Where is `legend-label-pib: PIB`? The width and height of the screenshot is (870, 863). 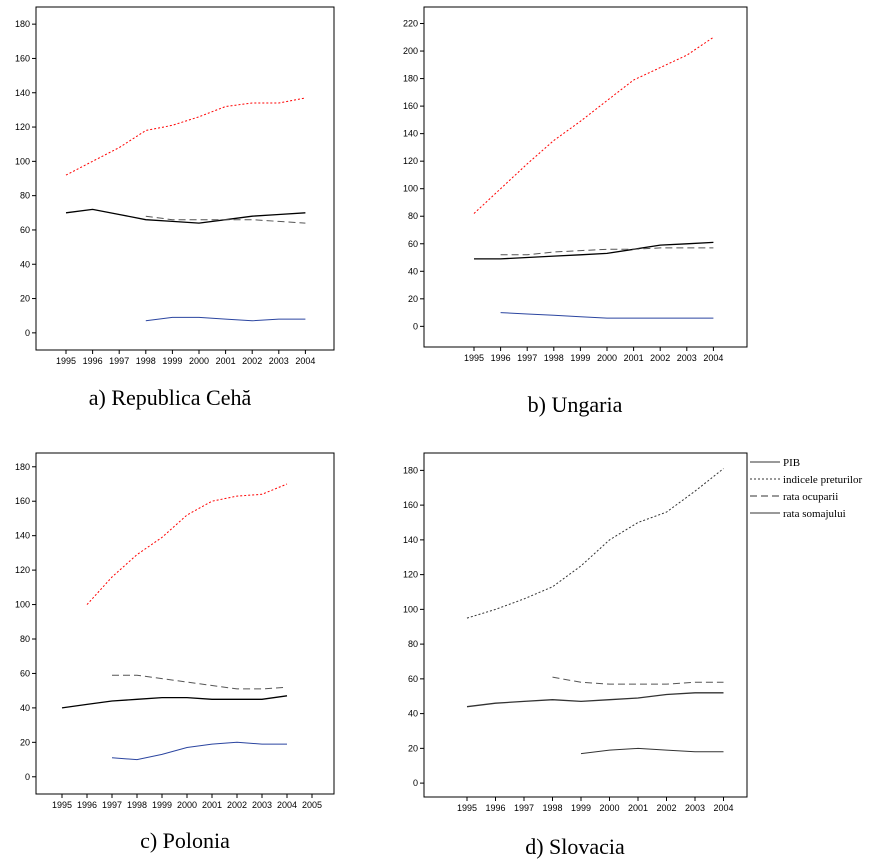 legend-label-pib: PIB is located at coordinates (791, 463).